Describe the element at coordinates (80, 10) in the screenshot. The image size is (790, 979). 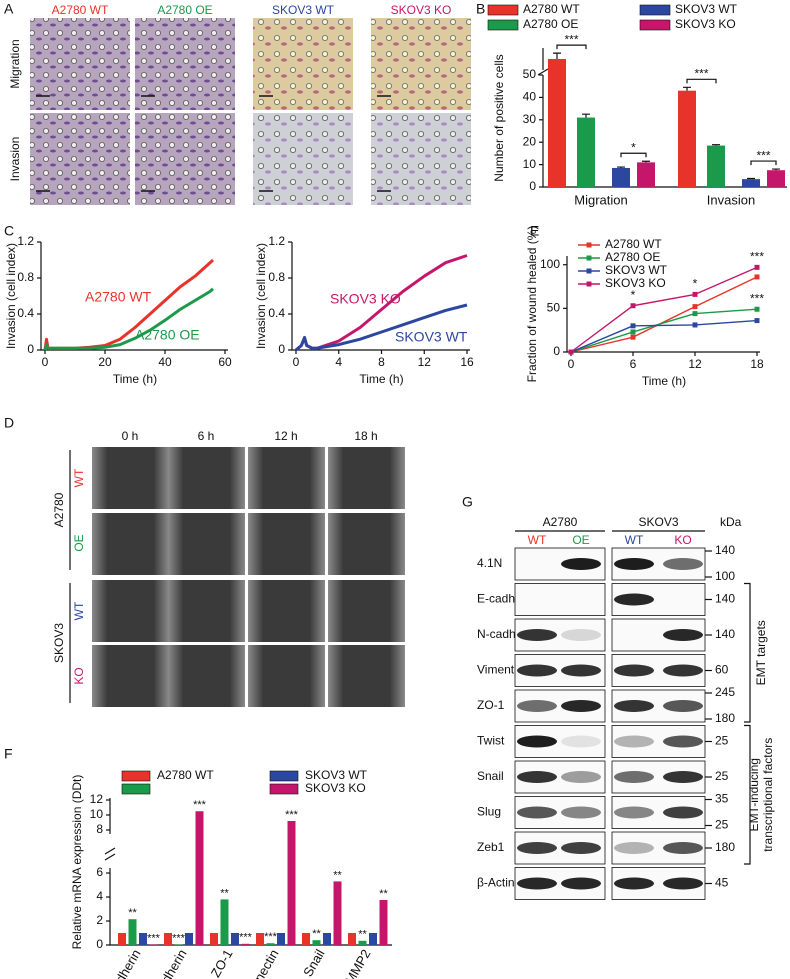
I see `column-label: A2780 WT` at that location.